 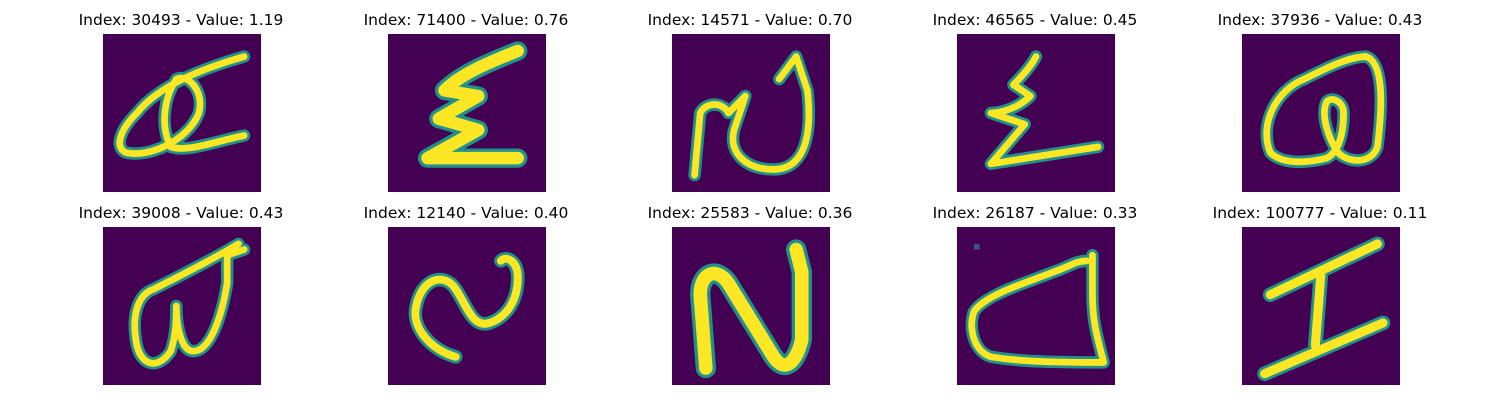 What do you see at coordinates (181, 213) in the screenshot?
I see `panel-title: Index: 39008 - Value: 0.43` at bounding box center [181, 213].